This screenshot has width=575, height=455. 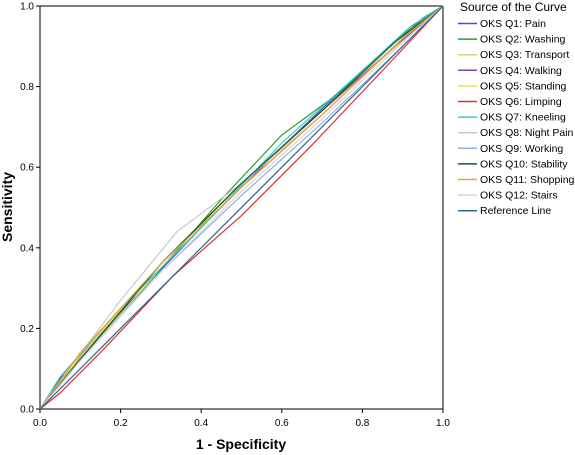 What do you see at coordinates (513, 24) in the screenshot?
I see `legend-entry: OKS Q1: Pain` at bounding box center [513, 24].